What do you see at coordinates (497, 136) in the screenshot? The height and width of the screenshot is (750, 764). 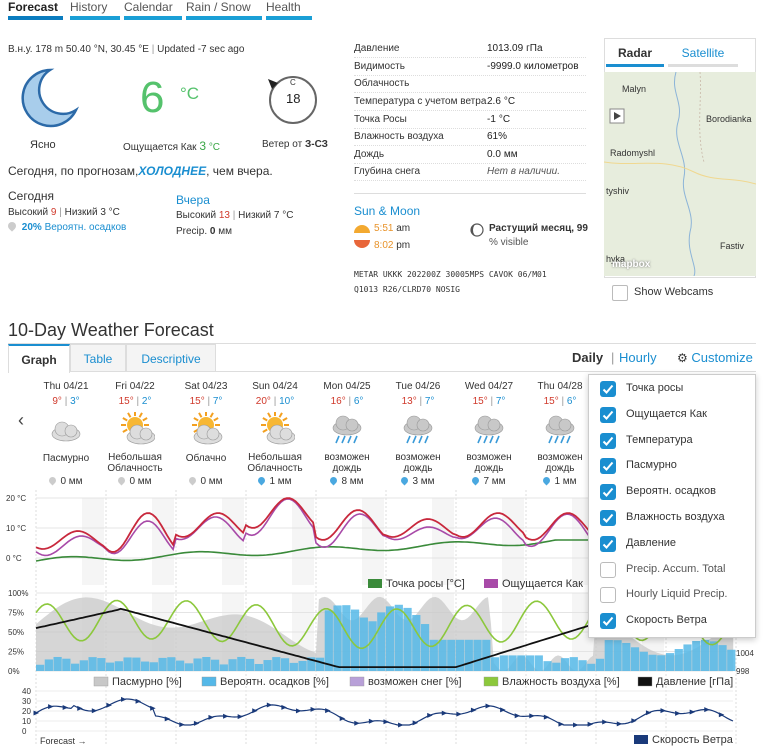 I see `condition-value: 61%` at bounding box center [497, 136].